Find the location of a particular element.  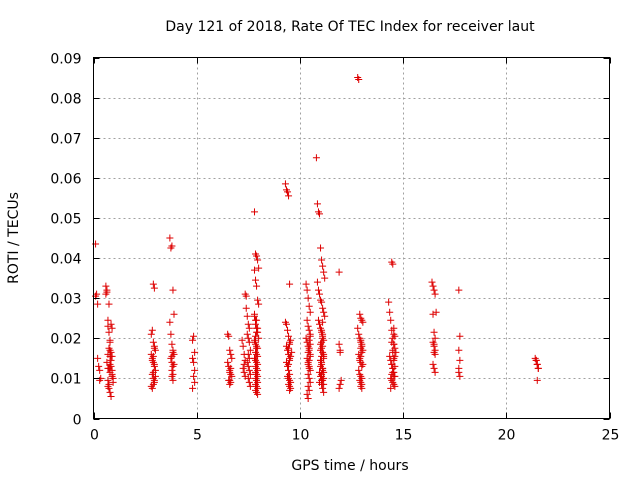

y-tick-label: 0.03 is located at coordinates (65, 300).